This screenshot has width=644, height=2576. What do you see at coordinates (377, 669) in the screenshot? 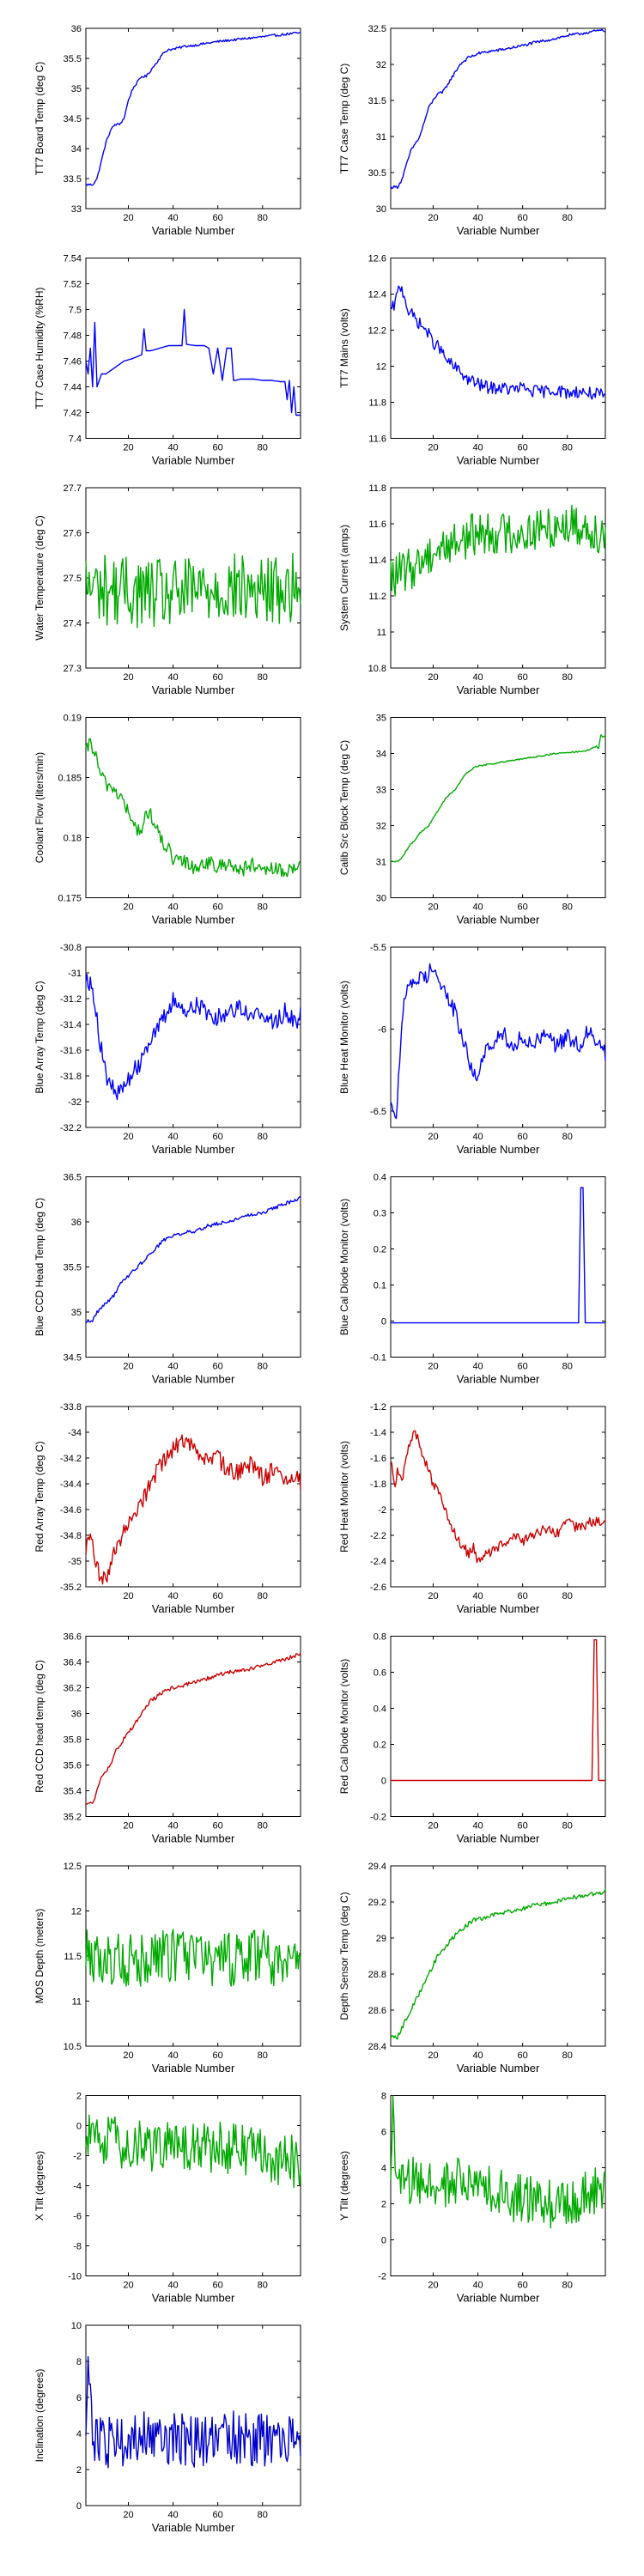
I see `y-tick-label: 10.8` at bounding box center [377, 669].